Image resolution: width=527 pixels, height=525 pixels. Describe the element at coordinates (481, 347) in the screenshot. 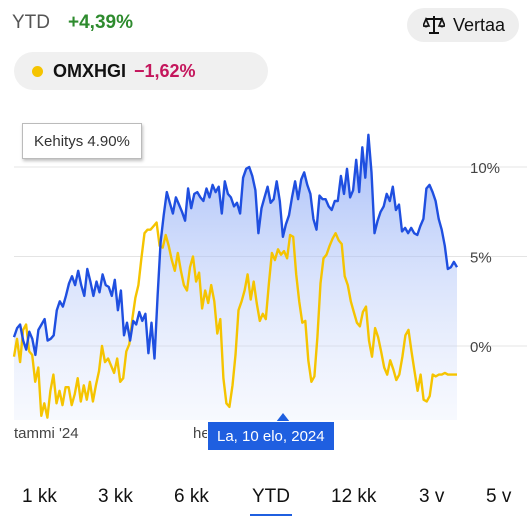

I see `y-tick-label: 0%` at that location.